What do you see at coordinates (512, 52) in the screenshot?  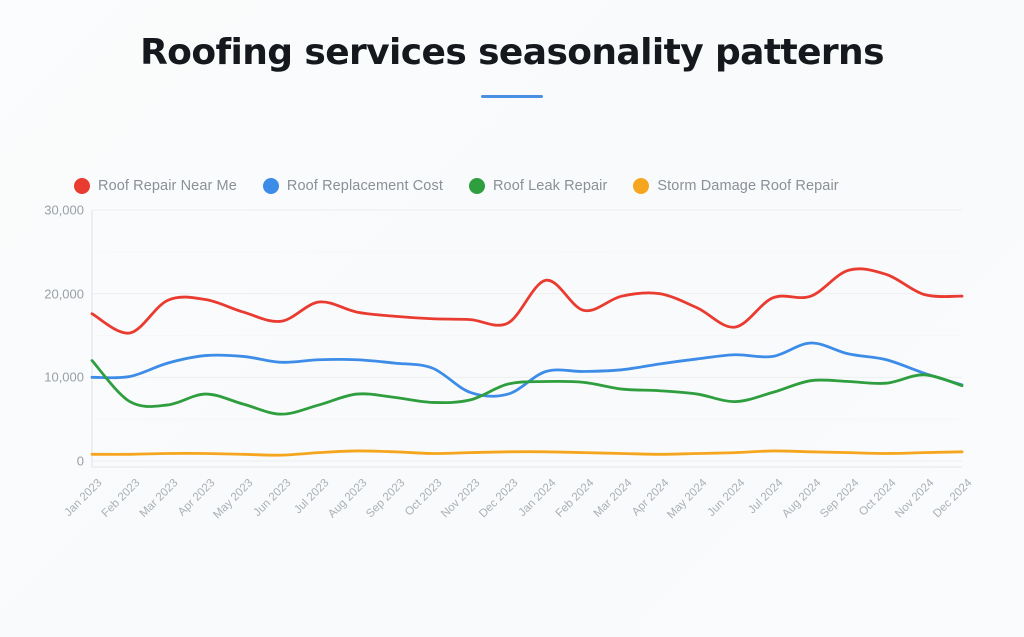 I see `page-title: Roofing services seasonality patterns` at bounding box center [512, 52].